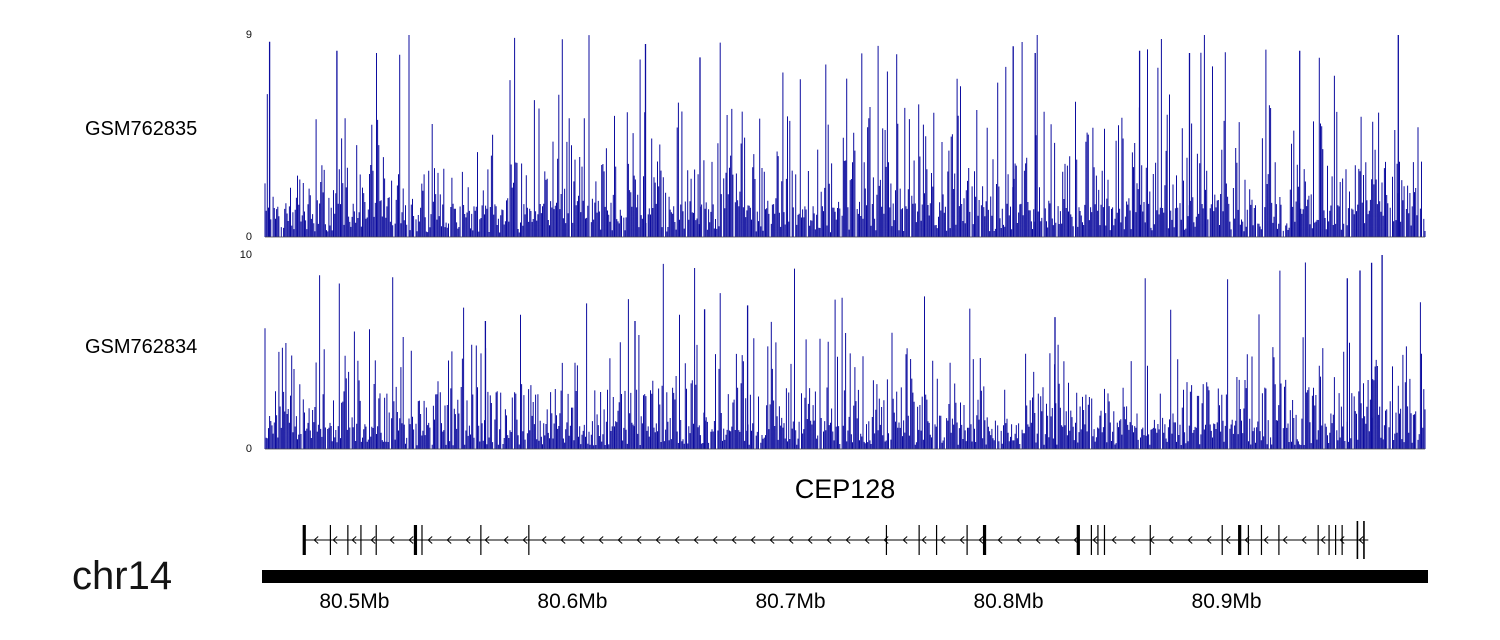  What do you see at coordinates (790, 601) in the screenshot?
I see `axis-tick-label: 80.7Mb` at bounding box center [790, 601].